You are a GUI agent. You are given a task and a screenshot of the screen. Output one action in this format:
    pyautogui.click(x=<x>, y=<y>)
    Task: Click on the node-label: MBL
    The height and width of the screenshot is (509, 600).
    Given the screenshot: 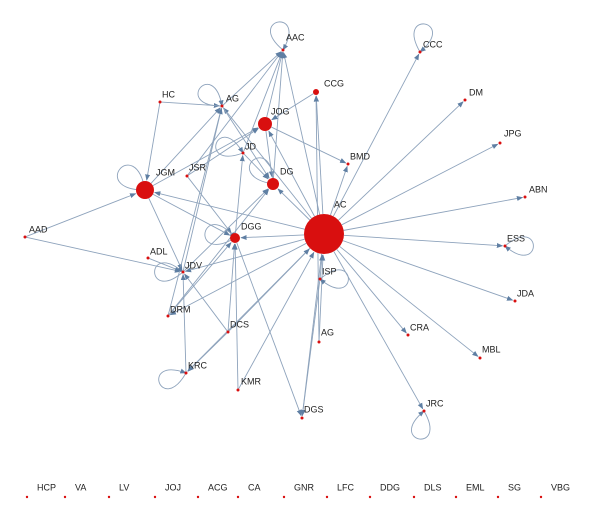 What is the action you would take?
    pyautogui.click(x=491, y=349)
    